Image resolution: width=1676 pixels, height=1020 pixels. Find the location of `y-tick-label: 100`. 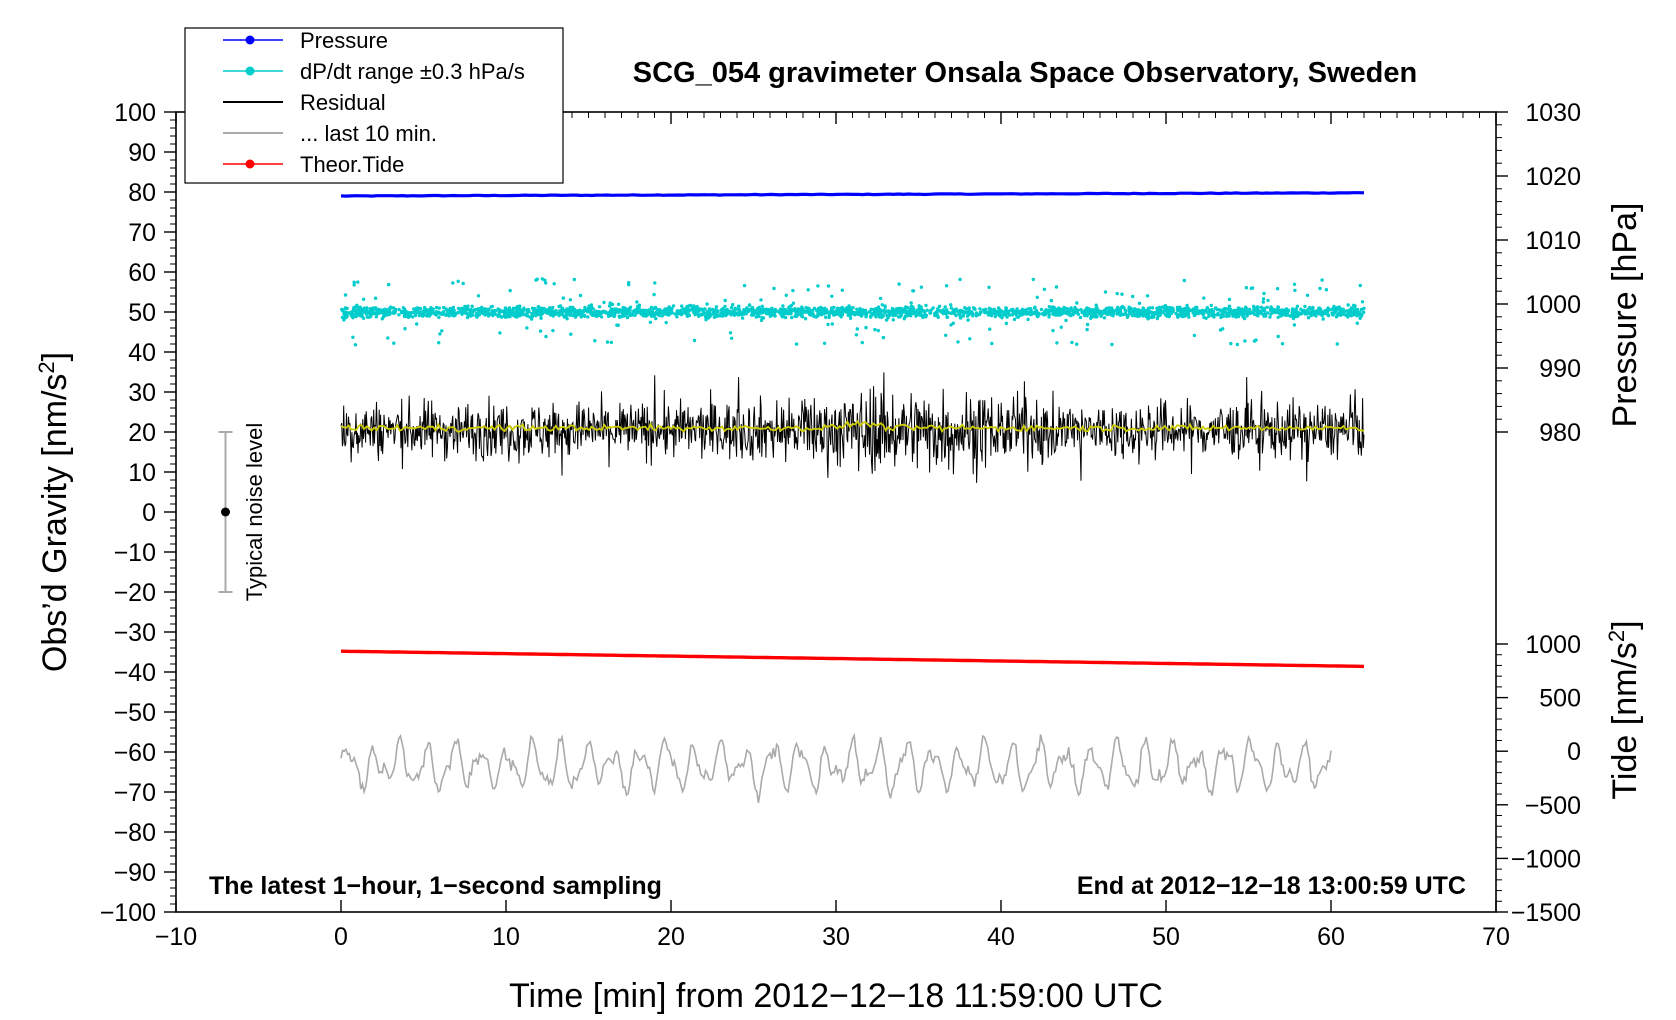

y-tick-label: 100 is located at coordinates (135, 113).